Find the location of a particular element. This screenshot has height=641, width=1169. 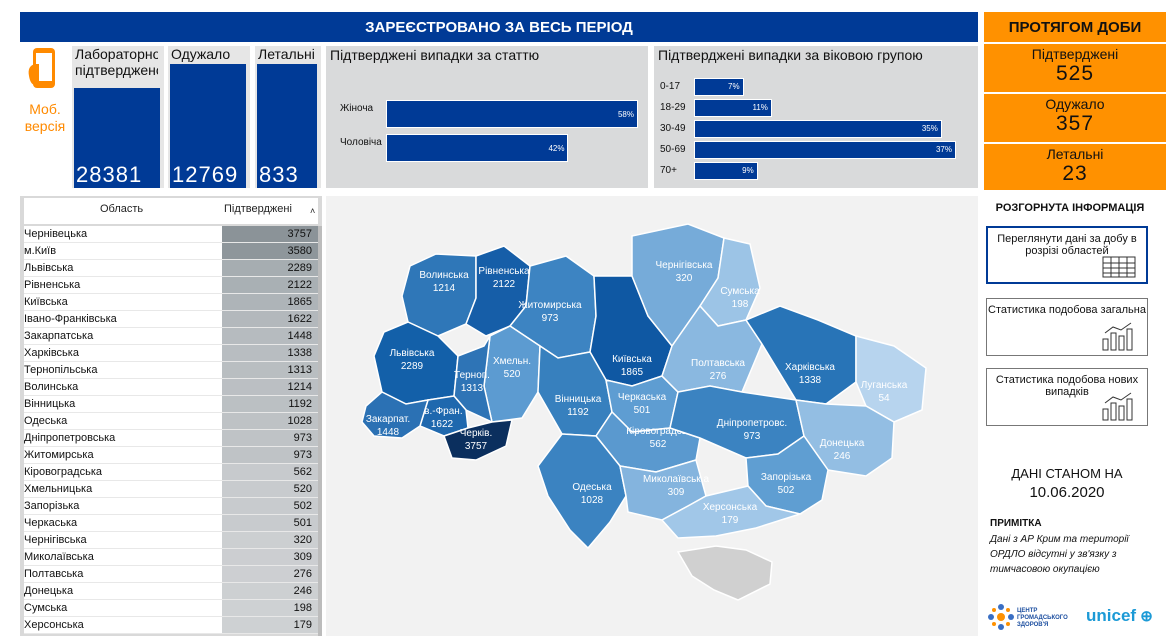

daily-general-stats-card: Статистика подобова загальна is located at coordinates (1067, 327).